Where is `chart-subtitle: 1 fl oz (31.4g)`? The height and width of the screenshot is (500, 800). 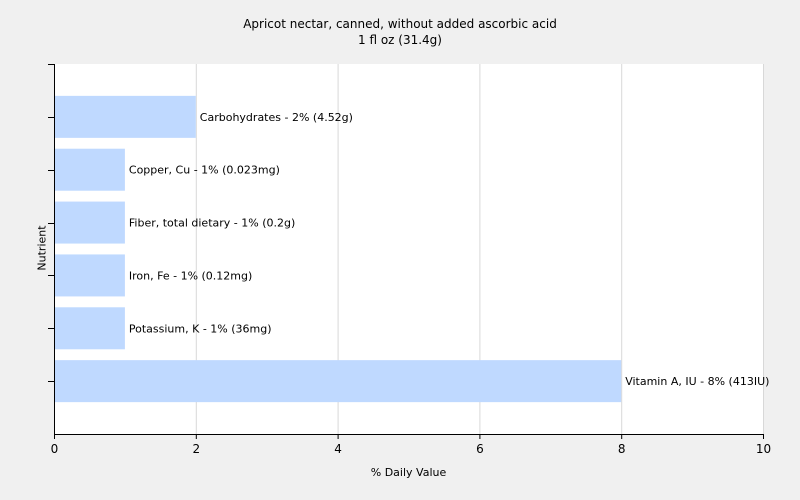 chart-subtitle: 1 fl oz (31.4g) is located at coordinates (400, 40).